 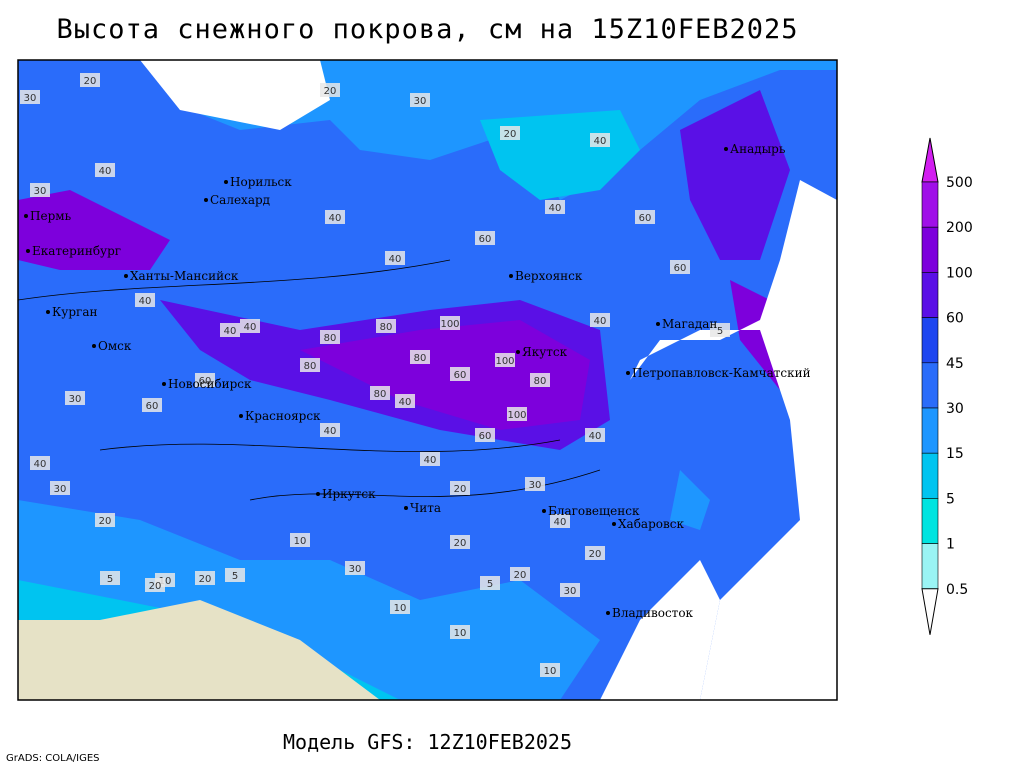 What do you see at coordinates (930, 611) in the screenshot?
I see `legend-arrow-bottom` at bounding box center [930, 611].